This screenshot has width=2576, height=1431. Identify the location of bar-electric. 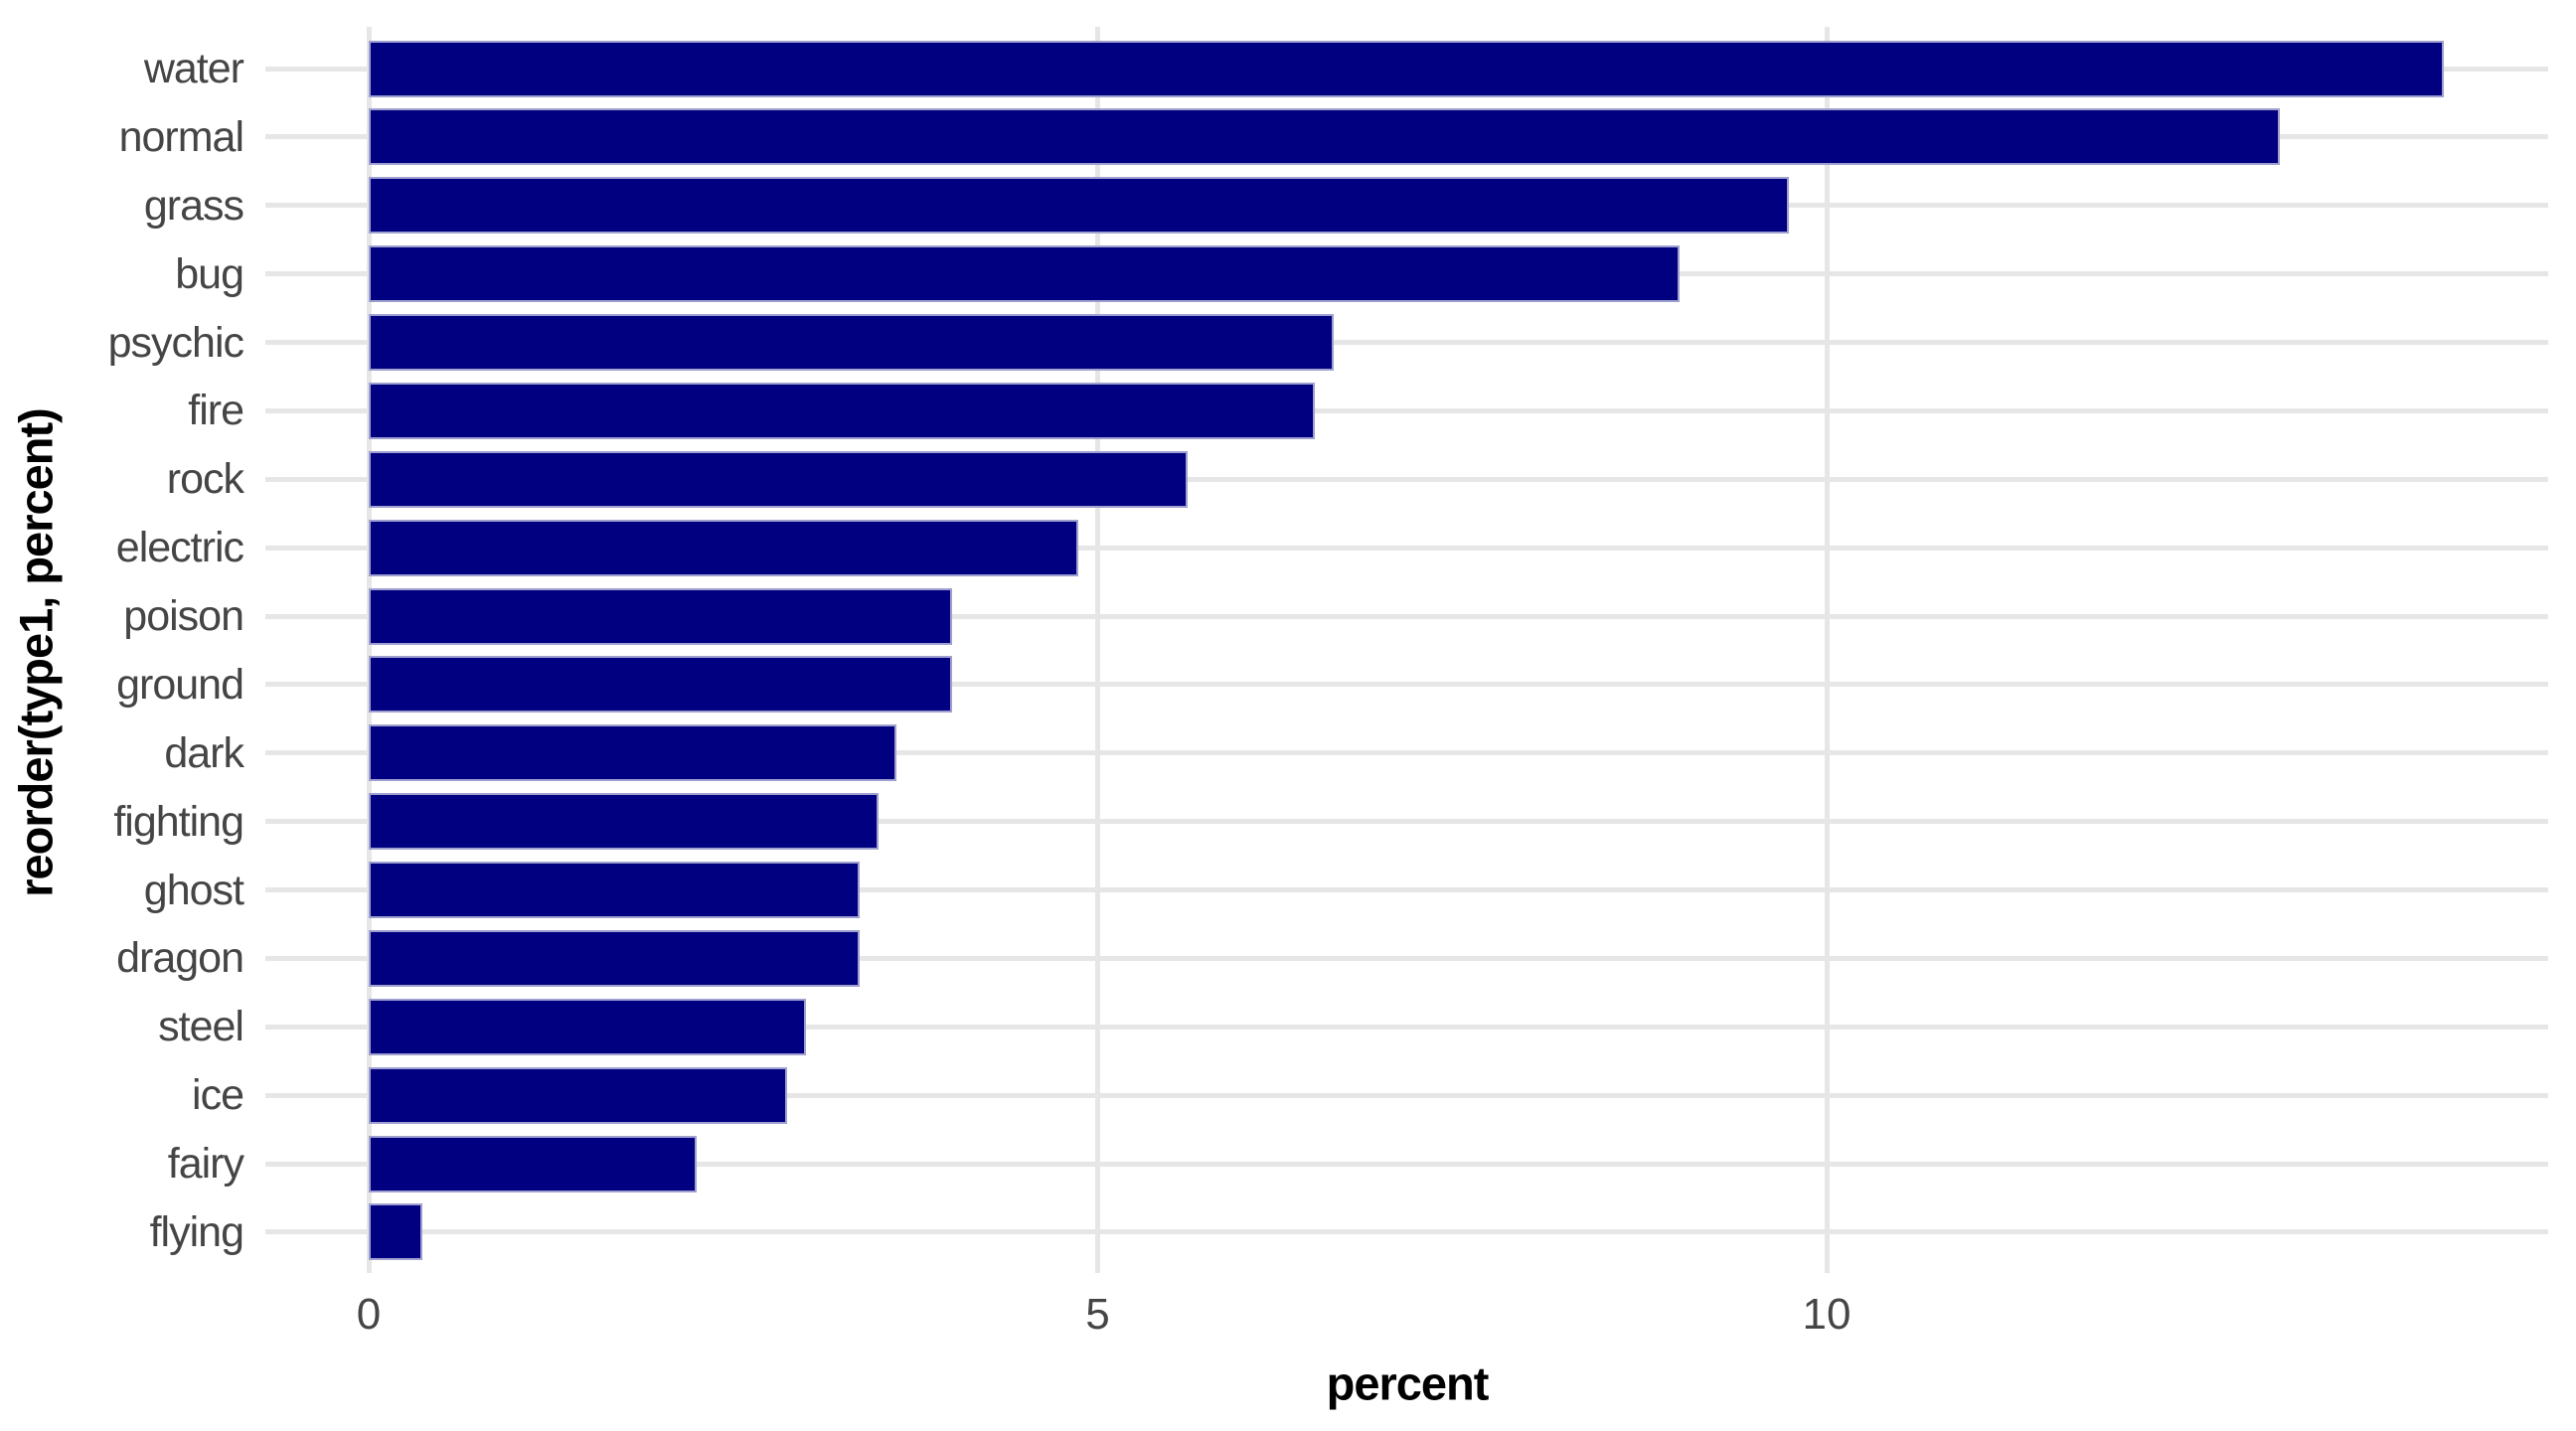
(724, 547).